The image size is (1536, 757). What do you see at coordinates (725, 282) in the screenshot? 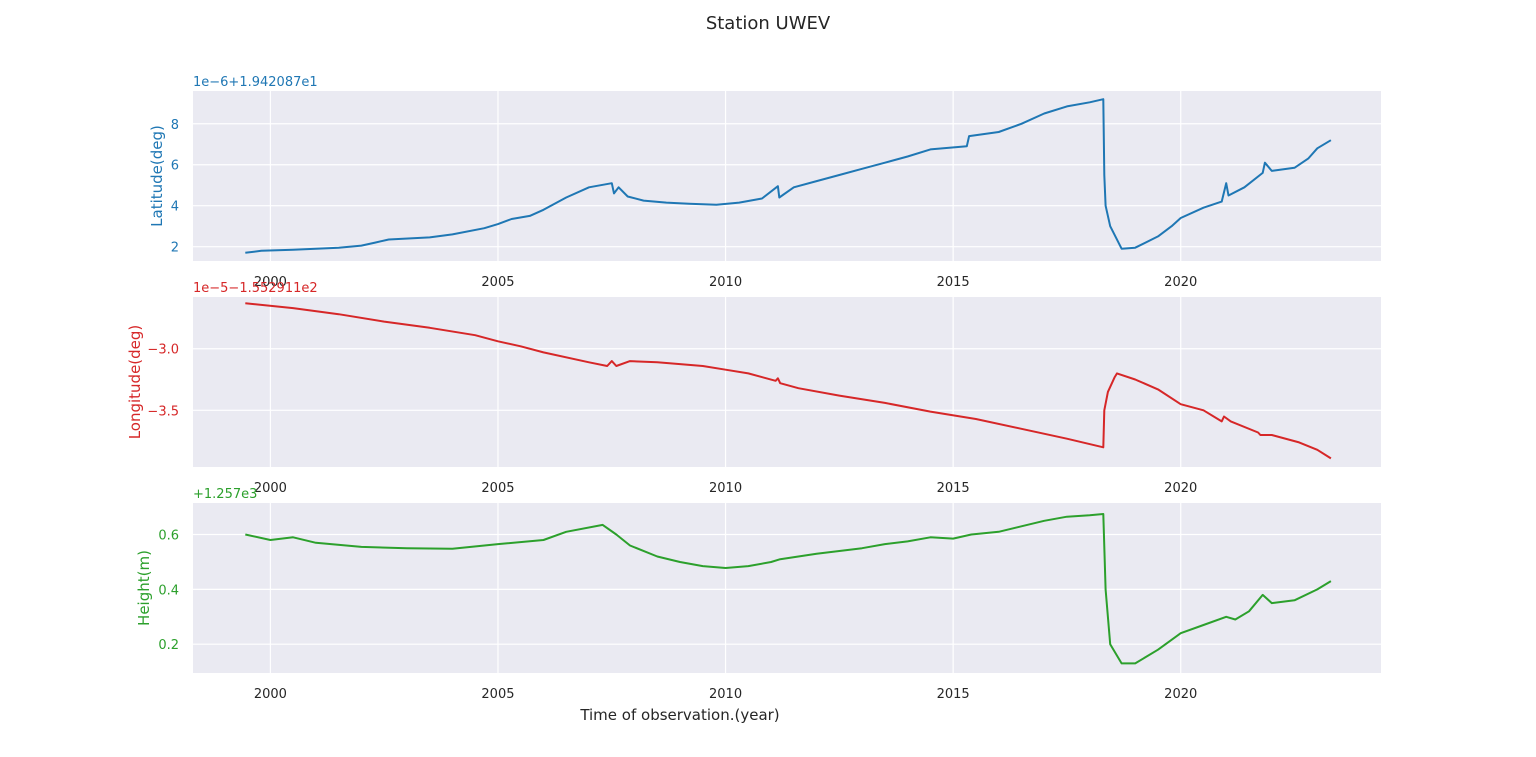
I see `latitude-xtick-label: 2010` at bounding box center [725, 282].